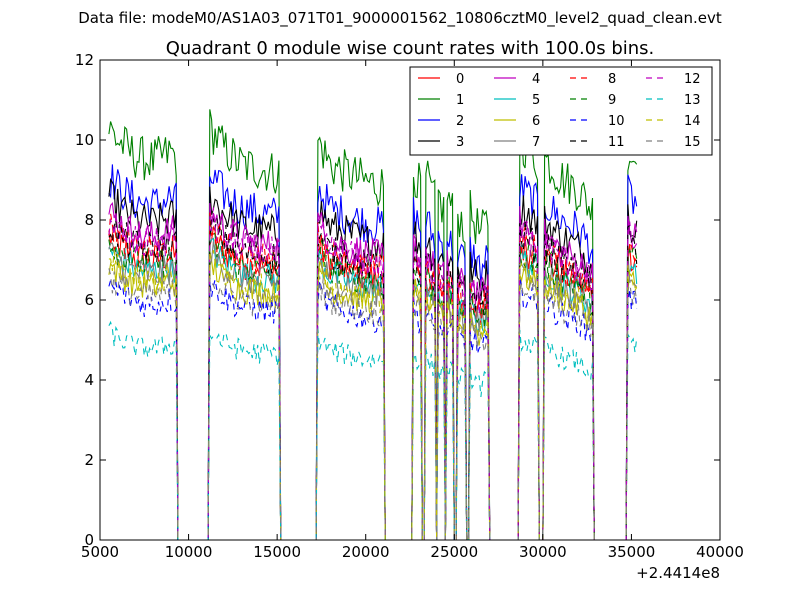 The width and height of the screenshot is (800, 600). I want to click on legend-label-8: 8, so click(612, 79).